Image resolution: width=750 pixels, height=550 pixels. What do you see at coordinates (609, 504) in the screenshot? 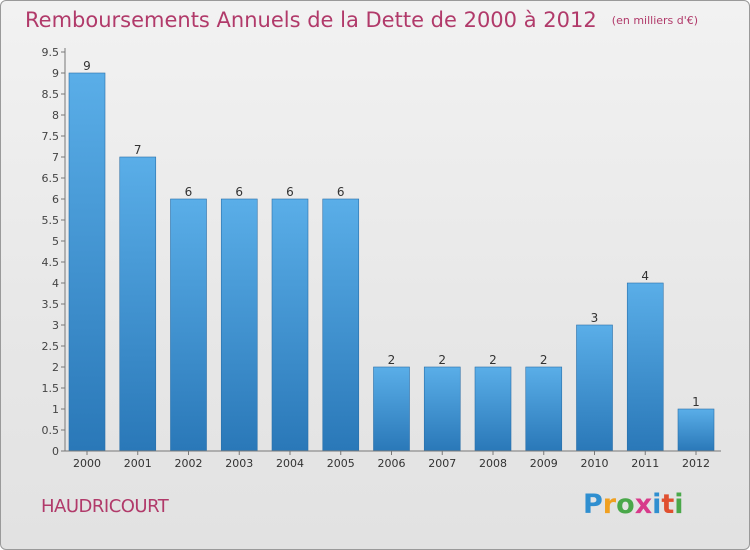
I see `logo-letter: r` at bounding box center [609, 504].